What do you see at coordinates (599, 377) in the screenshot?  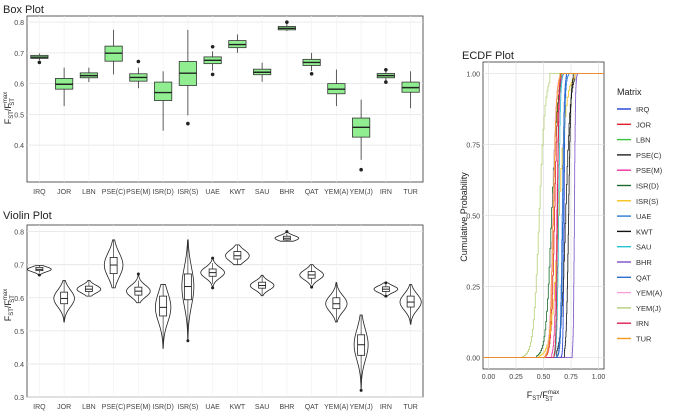 I see `ecdf-xtick-label: 1.00` at bounding box center [599, 377].